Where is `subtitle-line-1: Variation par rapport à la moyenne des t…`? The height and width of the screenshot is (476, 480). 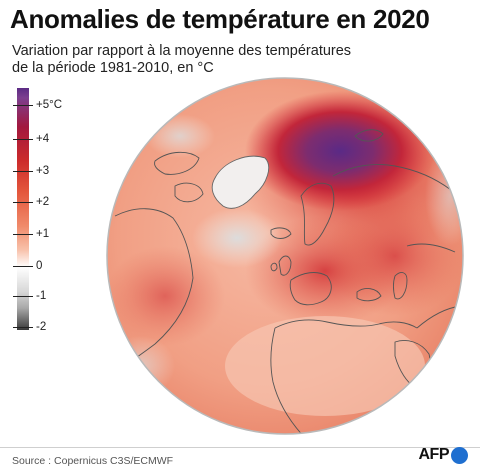 subtitle-line-1: Variation par rapport à la moyenne des t… is located at coordinates (182, 51).